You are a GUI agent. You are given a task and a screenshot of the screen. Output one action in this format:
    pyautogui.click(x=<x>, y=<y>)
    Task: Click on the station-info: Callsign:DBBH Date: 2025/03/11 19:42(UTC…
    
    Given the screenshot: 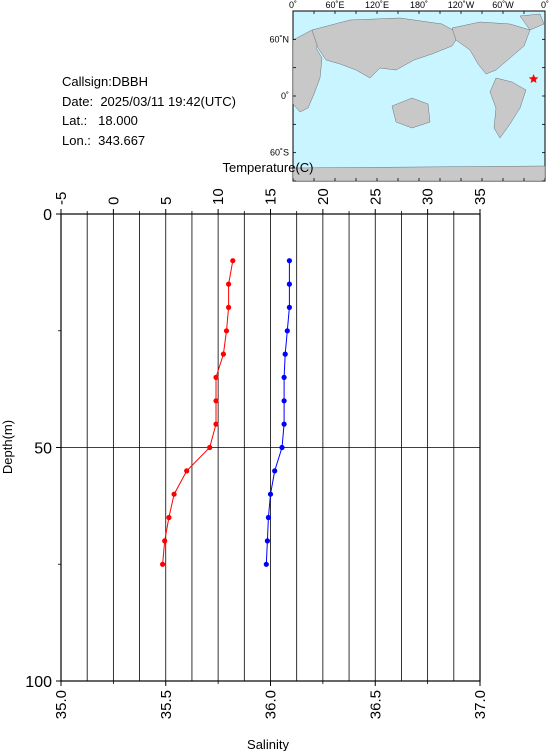 What is the action you would take?
    pyautogui.click(x=149, y=111)
    